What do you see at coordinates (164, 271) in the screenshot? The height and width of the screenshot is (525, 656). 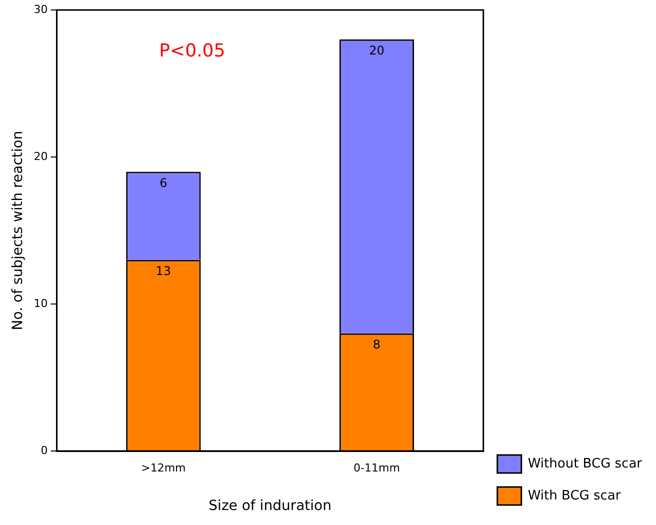 I see `data-label: 13` at bounding box center [164, 271].